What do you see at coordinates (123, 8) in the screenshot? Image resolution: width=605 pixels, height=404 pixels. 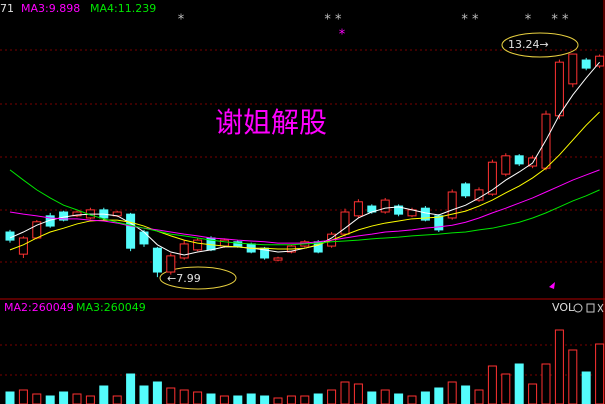 I see `header-label: MA4:11.239` at bounding box center [123, 8].